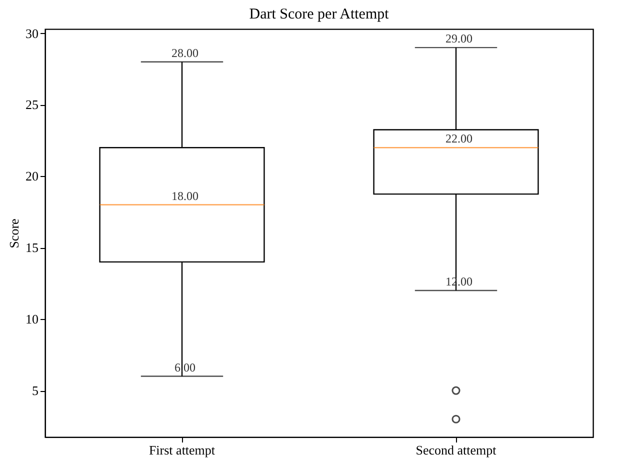 This screenshot has width=624, height=467. I want to click on y-tick-label: 10, so click(32, 319).